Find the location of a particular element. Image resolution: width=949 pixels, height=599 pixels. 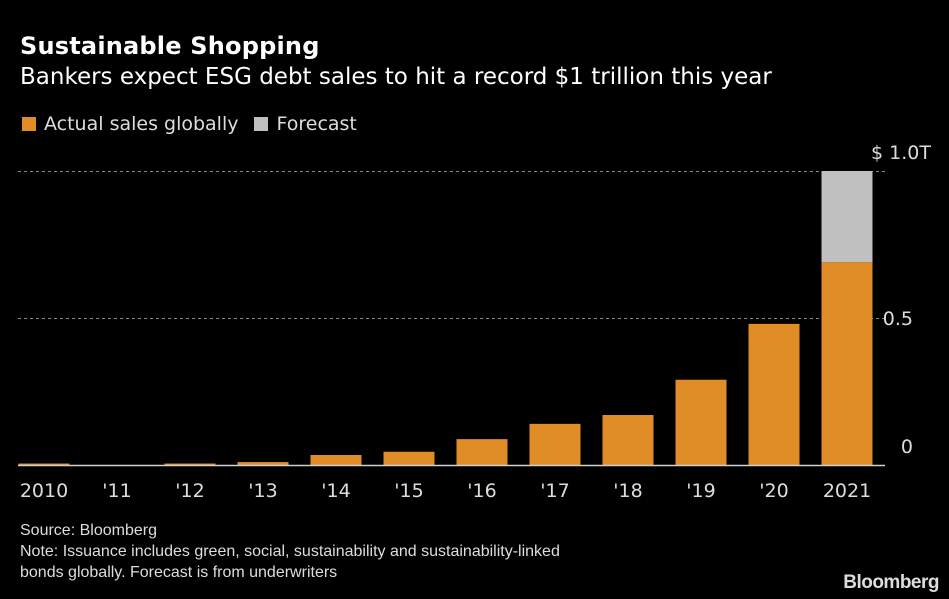

legend-label-forecast: Forecast is located at coordinates (316, 124).